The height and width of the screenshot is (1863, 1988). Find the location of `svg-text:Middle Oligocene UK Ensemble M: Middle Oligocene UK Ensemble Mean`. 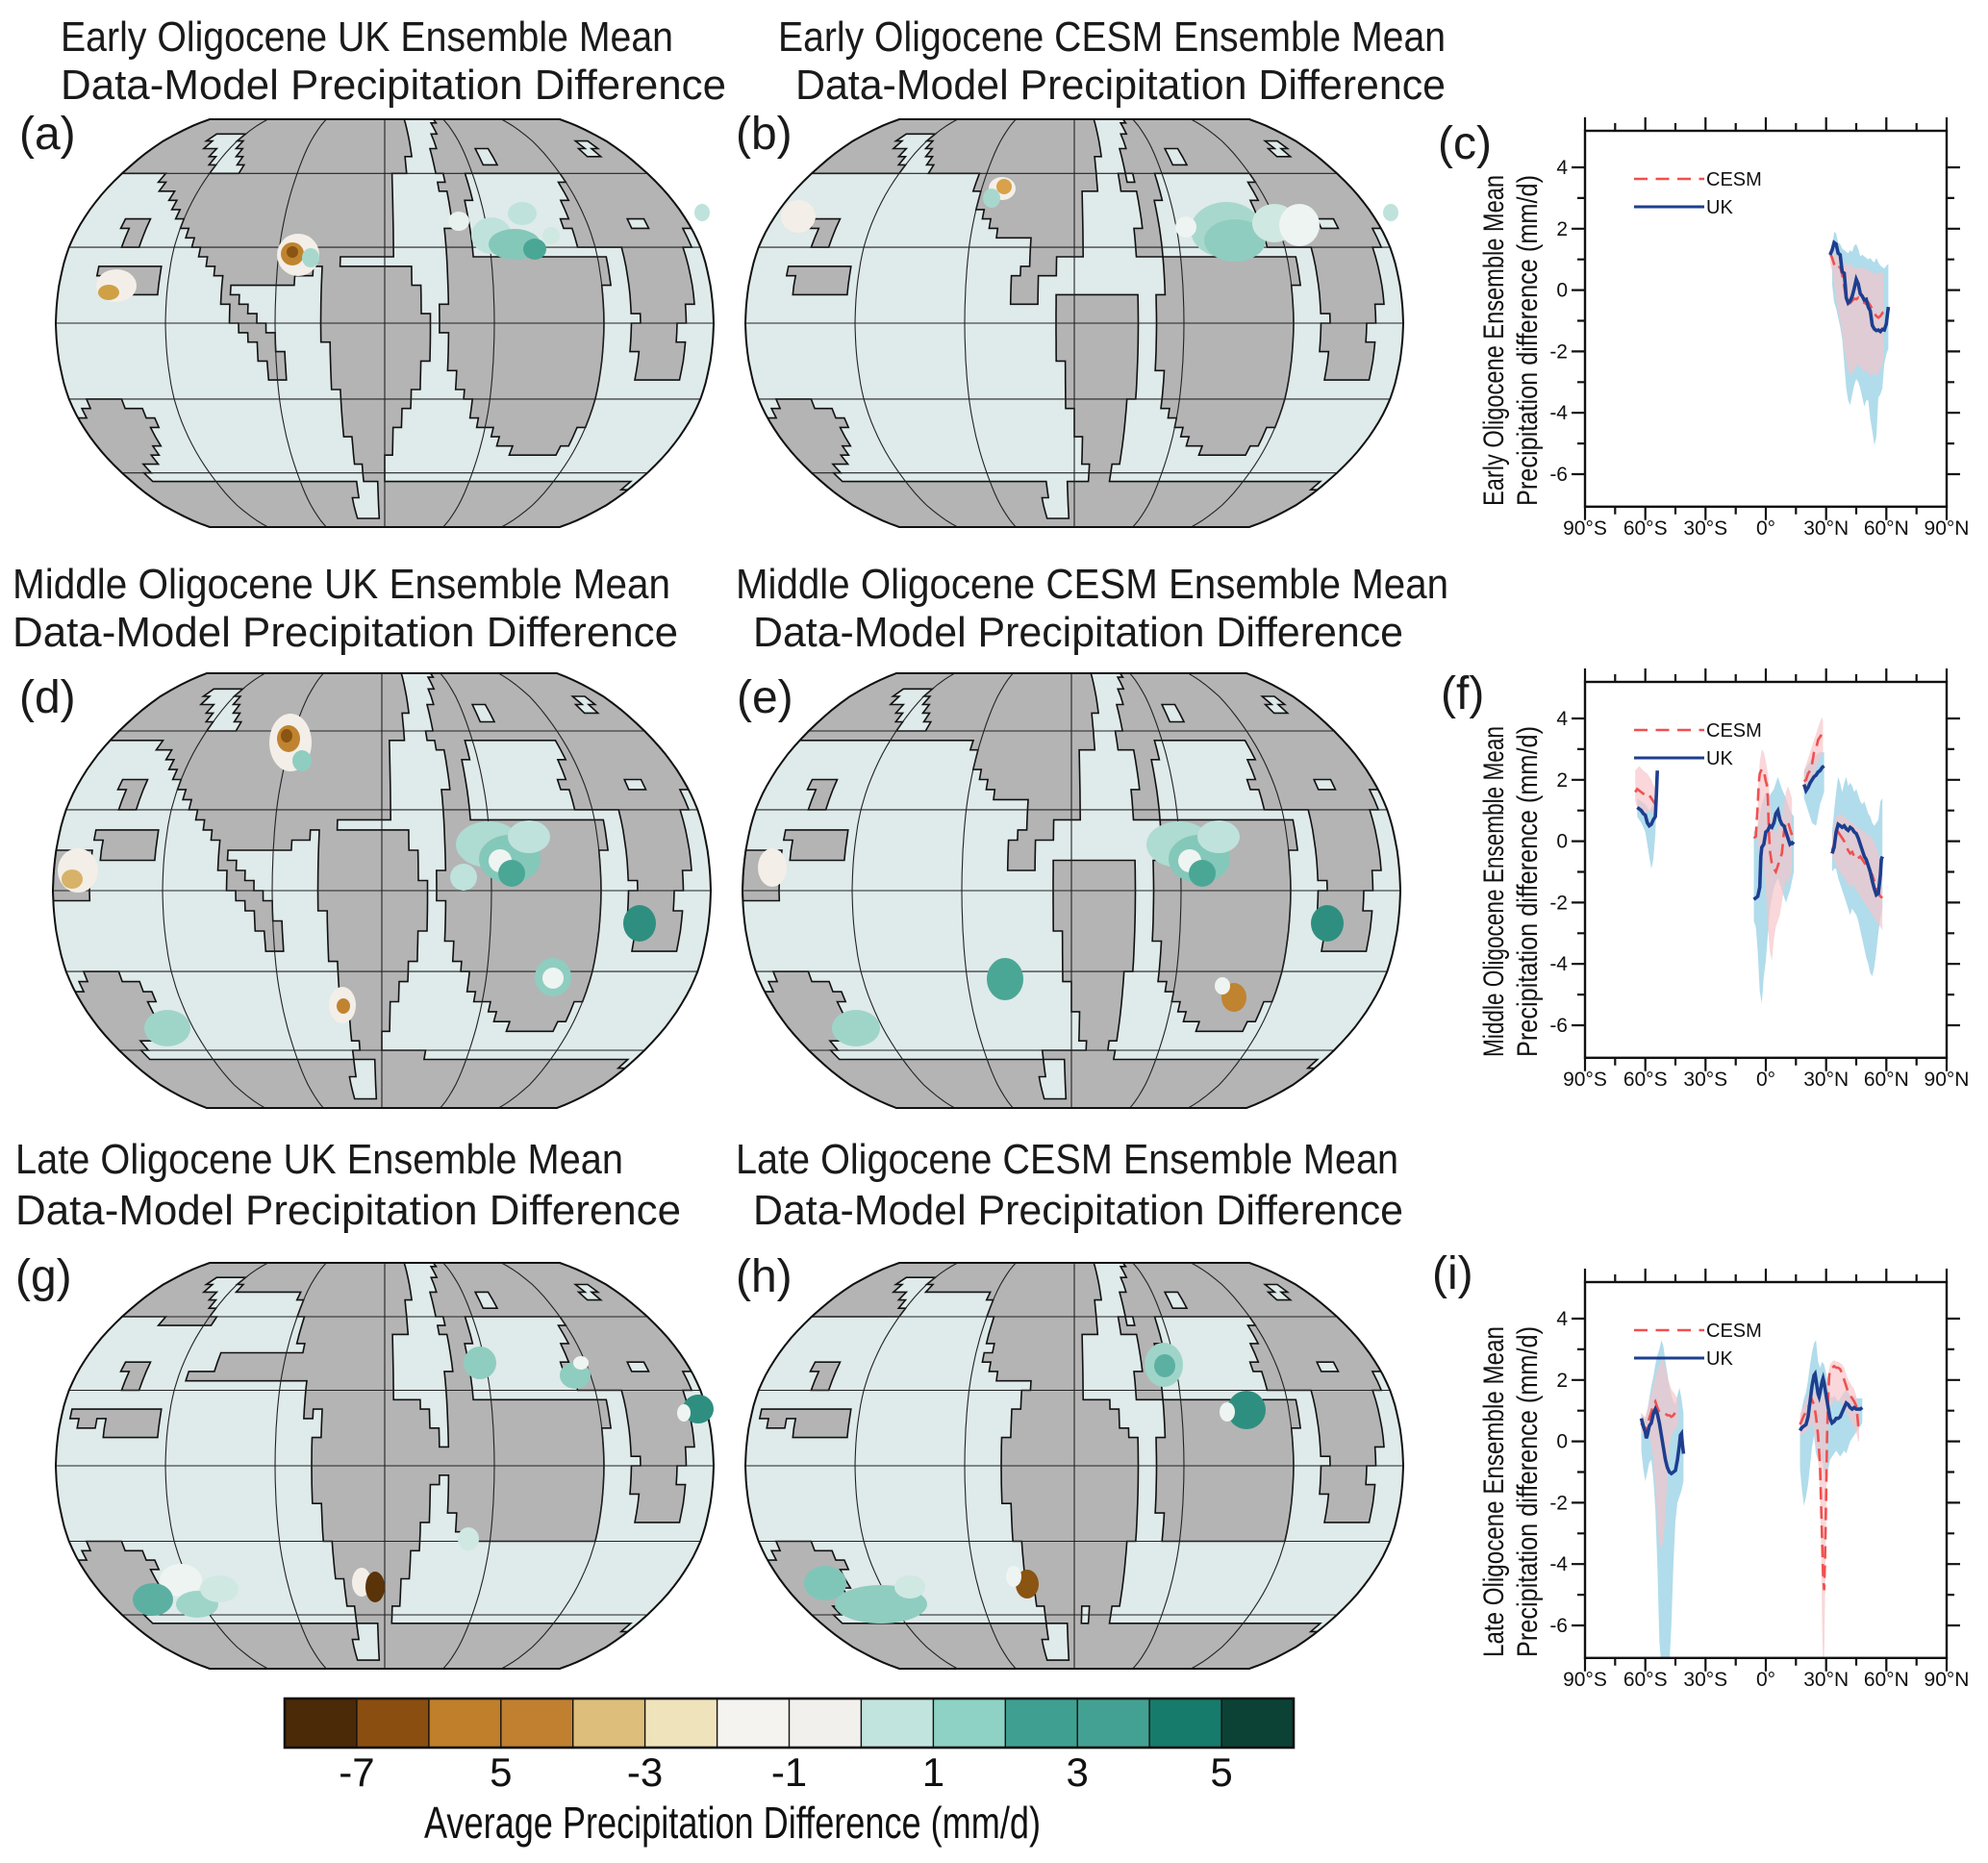

svg-text:Middle Oligocene UK Ensemble M: Middle Oligocene UK Ensemble Mean is located at coordinates (341, 584).